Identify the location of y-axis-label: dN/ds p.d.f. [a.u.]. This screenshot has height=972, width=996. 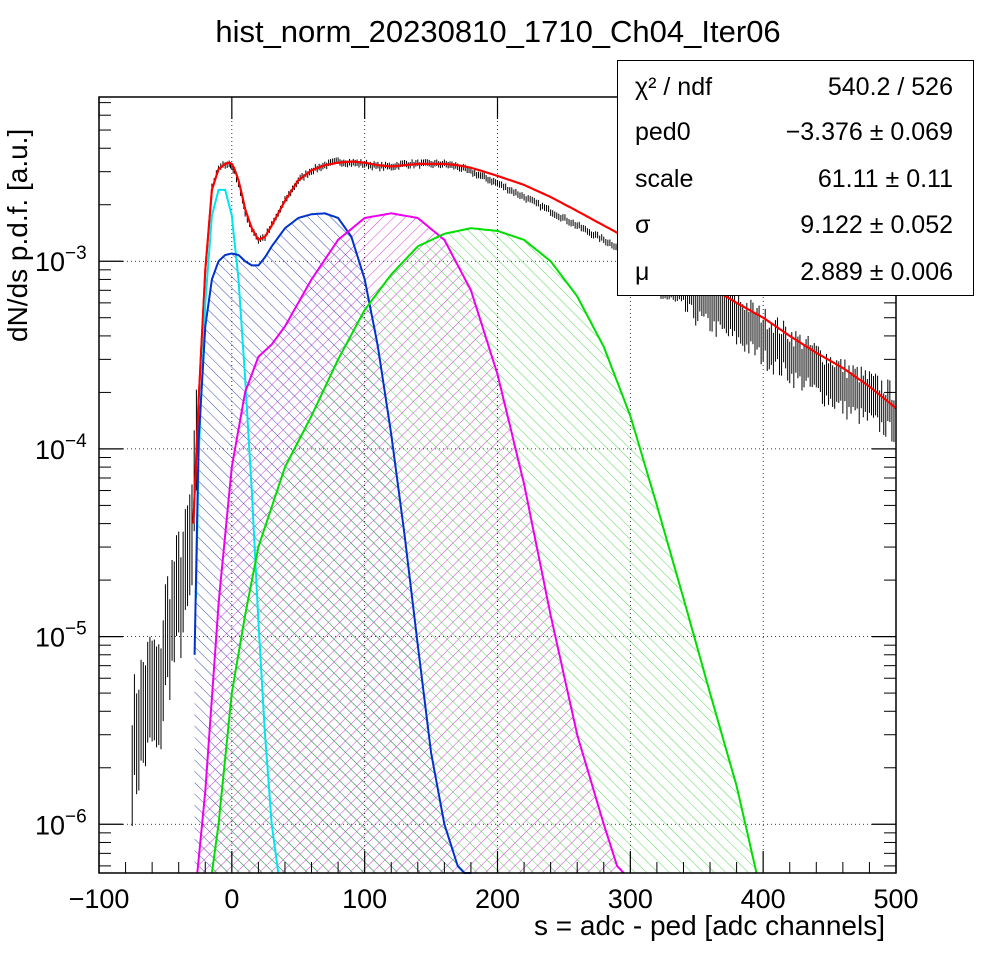
(17, 235).